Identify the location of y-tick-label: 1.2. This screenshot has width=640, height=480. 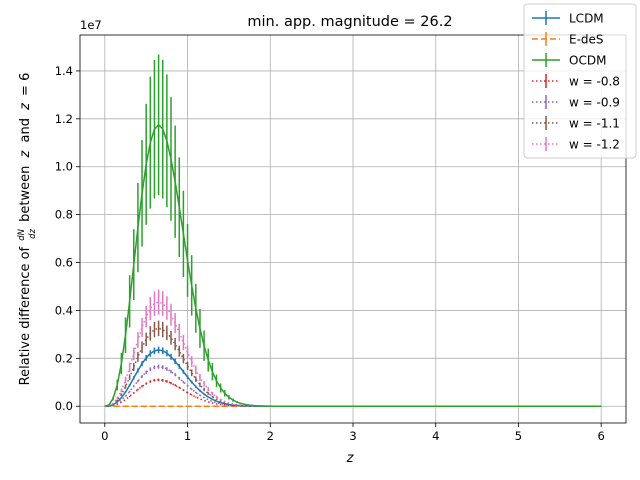
(64, 119).